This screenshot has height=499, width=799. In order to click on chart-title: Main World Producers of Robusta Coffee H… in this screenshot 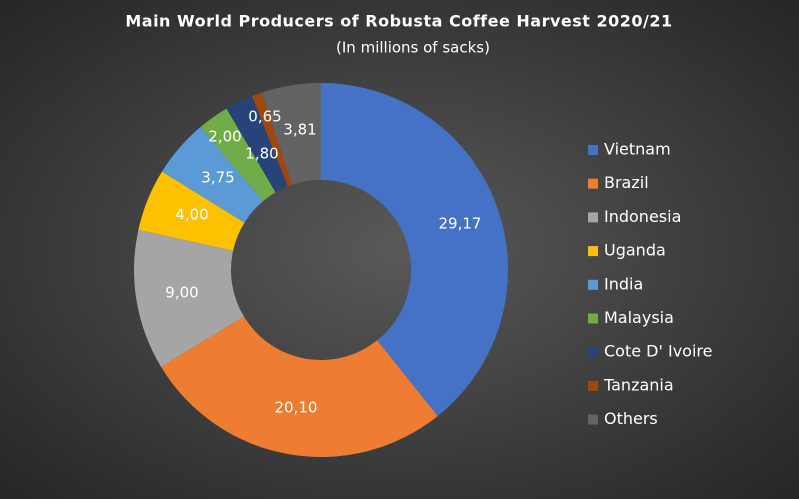, I will do `click(398, 21)`.